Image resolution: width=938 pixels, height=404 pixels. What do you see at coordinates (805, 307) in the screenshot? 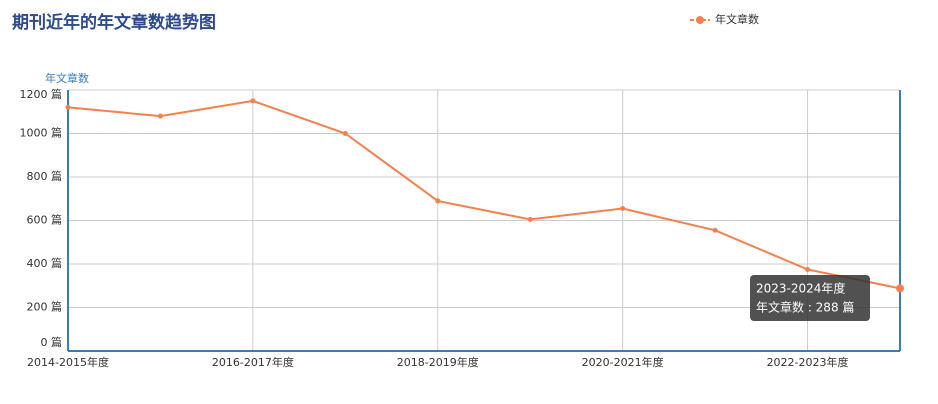
I see `tooltip-text: 年文章数 : 288 篇` at bounding box center [805, 307].